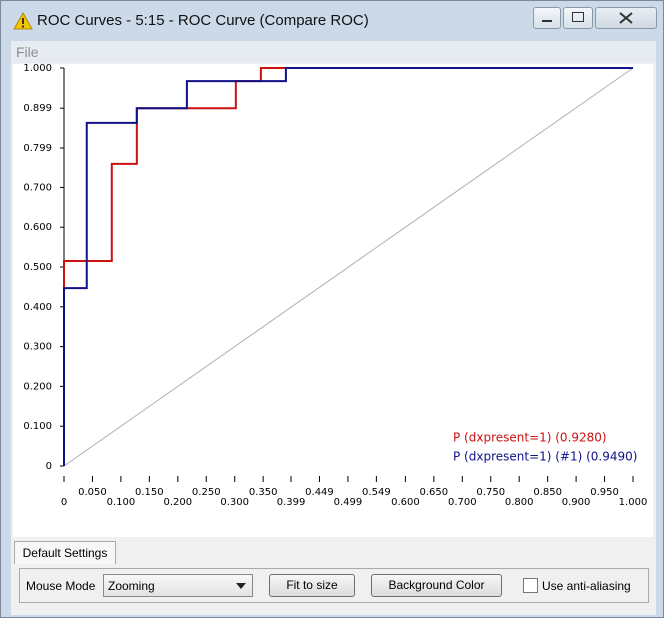 Image resolution: width=664 pixels, height=618 pixels. I want to click on y-tick-label: 0, so click(49, 466).